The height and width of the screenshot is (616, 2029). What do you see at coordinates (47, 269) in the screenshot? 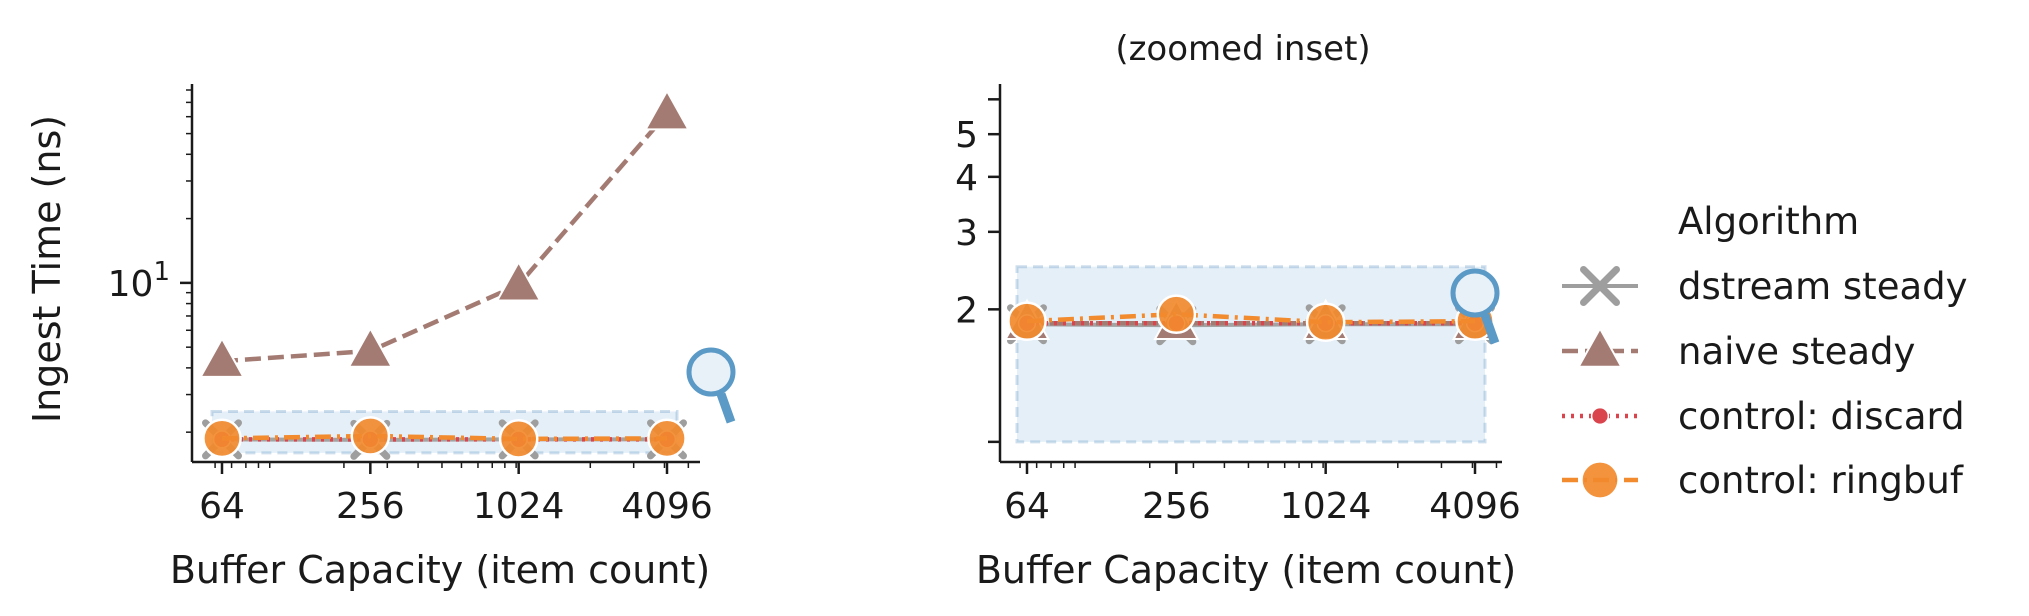
I see `y-axis-label: Ingest Time (ns)` at bounding box center [47, 269].